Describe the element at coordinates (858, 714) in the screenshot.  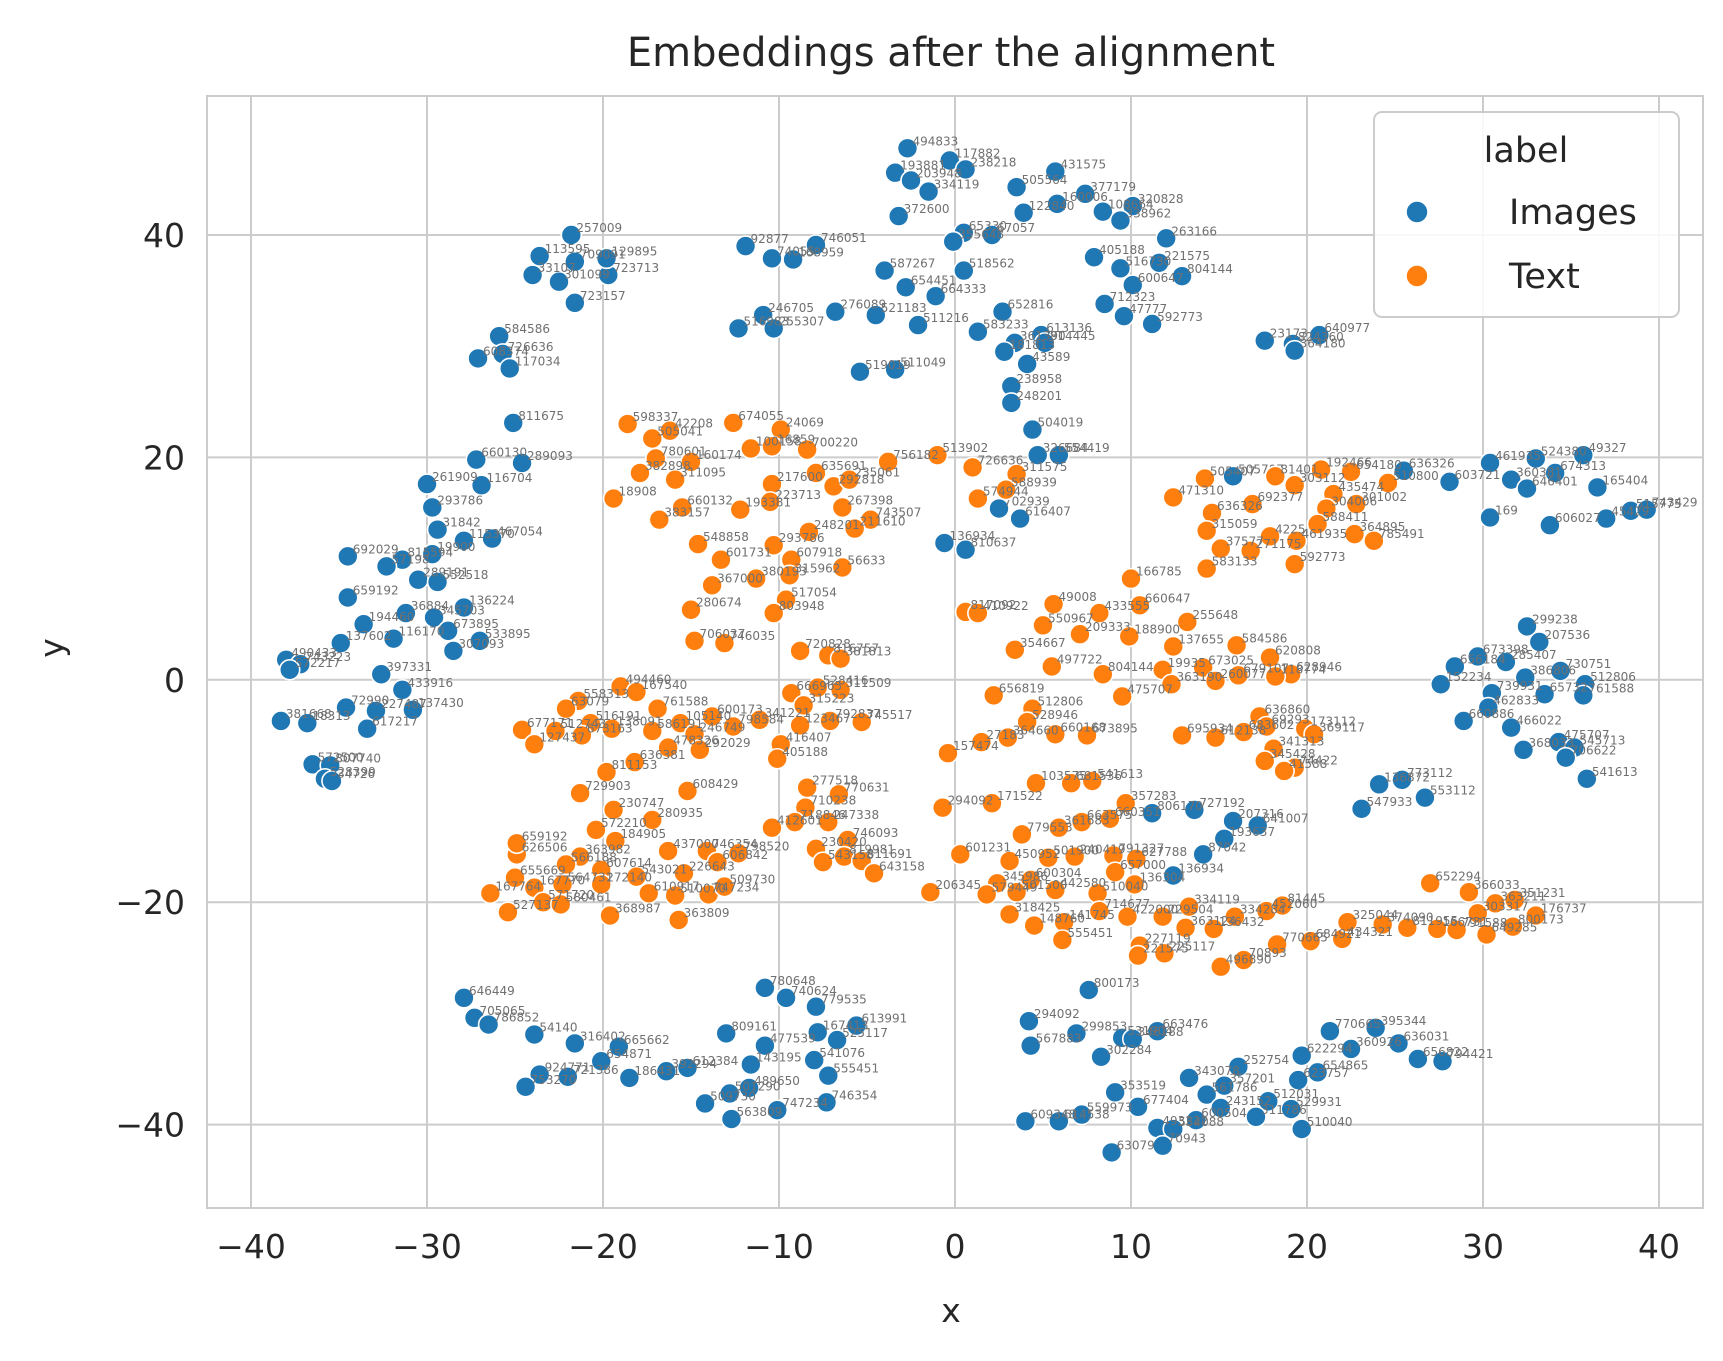
I see `data-point-label: 792837` at that location.